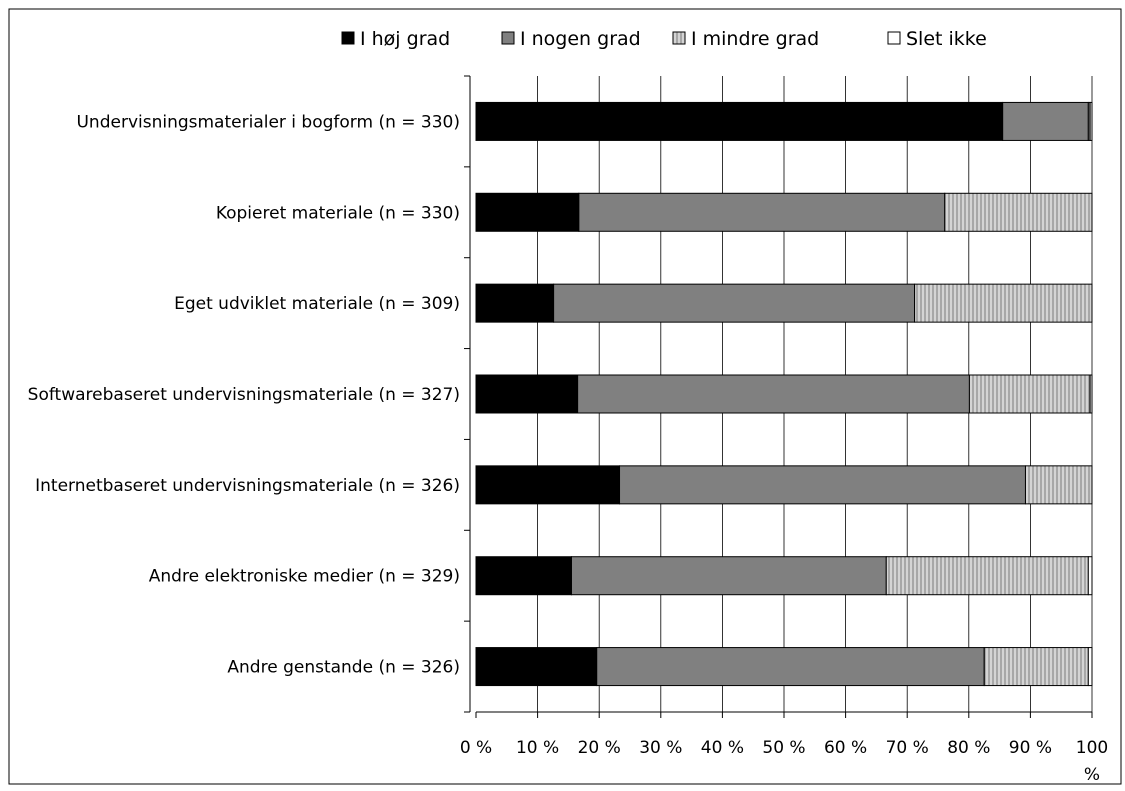 The width and height of the screenshot is (1125, 791). I want to click on x-tick-label: 90 %, so click(1030, 748).